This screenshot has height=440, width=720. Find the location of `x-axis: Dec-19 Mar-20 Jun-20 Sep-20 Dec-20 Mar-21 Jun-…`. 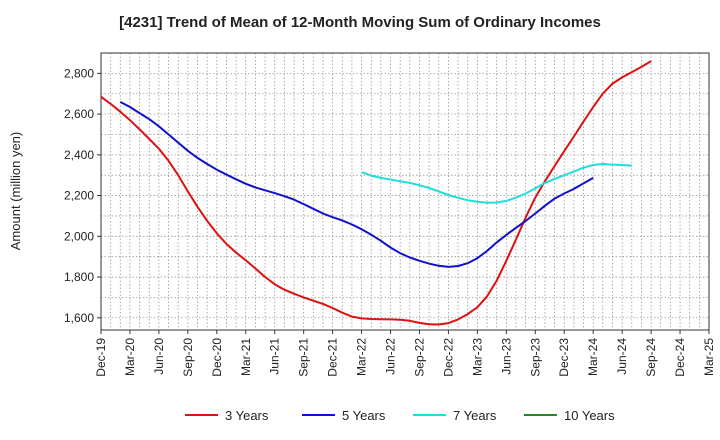

x-axis: Dec-19 Mar-20 Jun-20 Sep-20 Dec-20 Mar-21 Jun-… is located at coordinates (405, 353).